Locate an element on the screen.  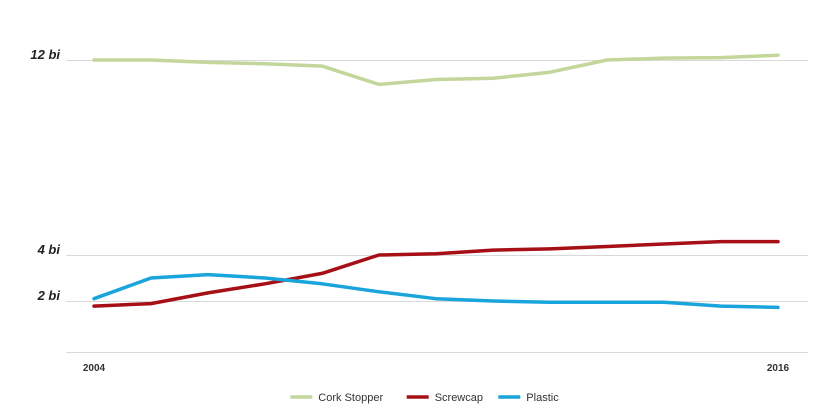
legend-label: Screwcap is located at coordinates (459, 398).